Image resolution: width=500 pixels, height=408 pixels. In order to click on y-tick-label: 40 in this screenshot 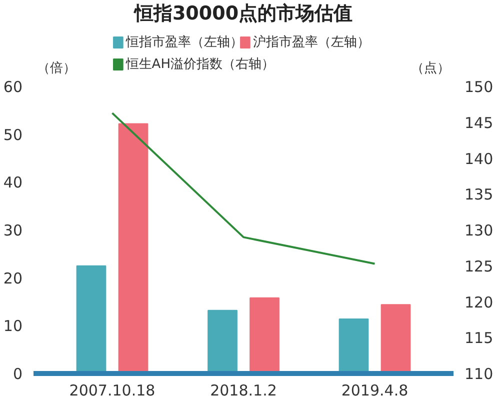, I will do `click(13, 183)`.